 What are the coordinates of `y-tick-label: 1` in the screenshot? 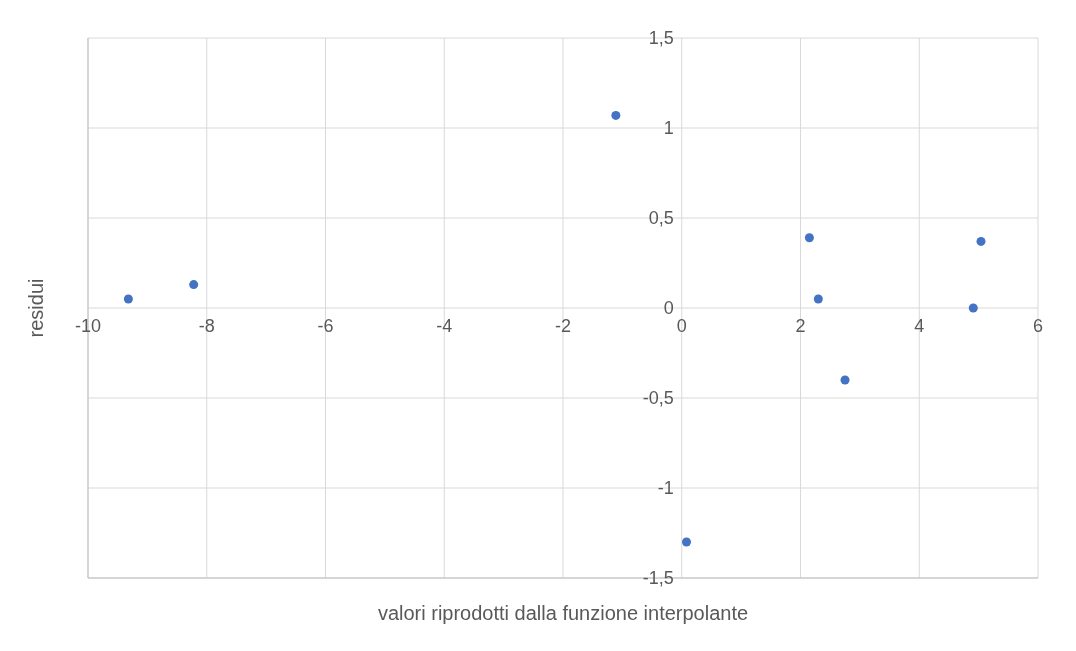 It's located at (668, 128).